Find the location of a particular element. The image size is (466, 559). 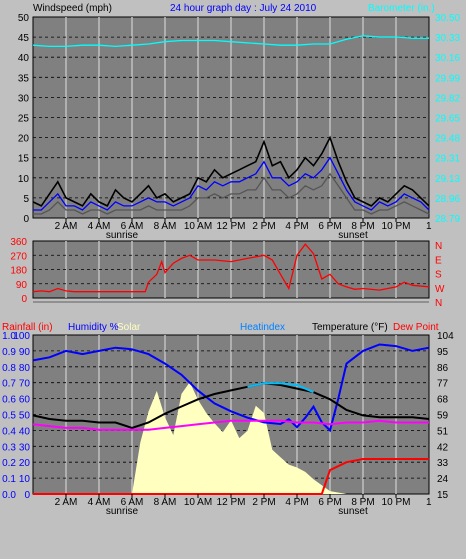

barometer-tick-label: 29.48 is located at coordinates (447, 139).